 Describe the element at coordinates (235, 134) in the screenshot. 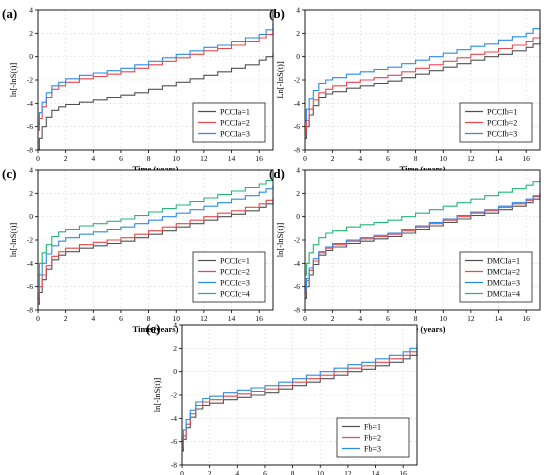

I see `legend-entry: PCCIa=3` at that location.